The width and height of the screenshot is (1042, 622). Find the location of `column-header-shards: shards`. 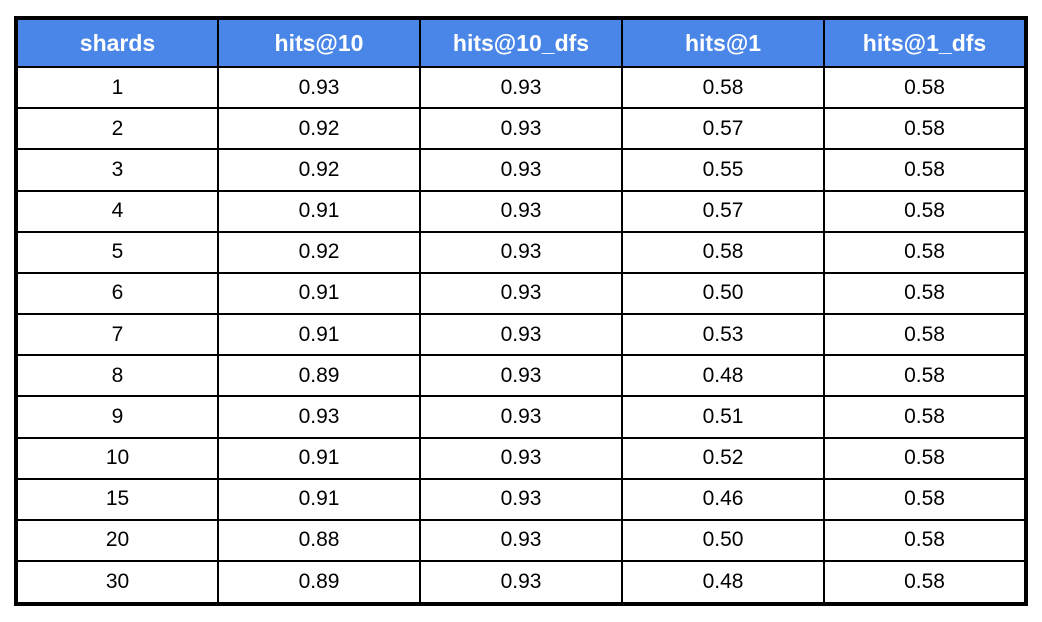

column-header-shards: shards is located at coordinates (117, 42).